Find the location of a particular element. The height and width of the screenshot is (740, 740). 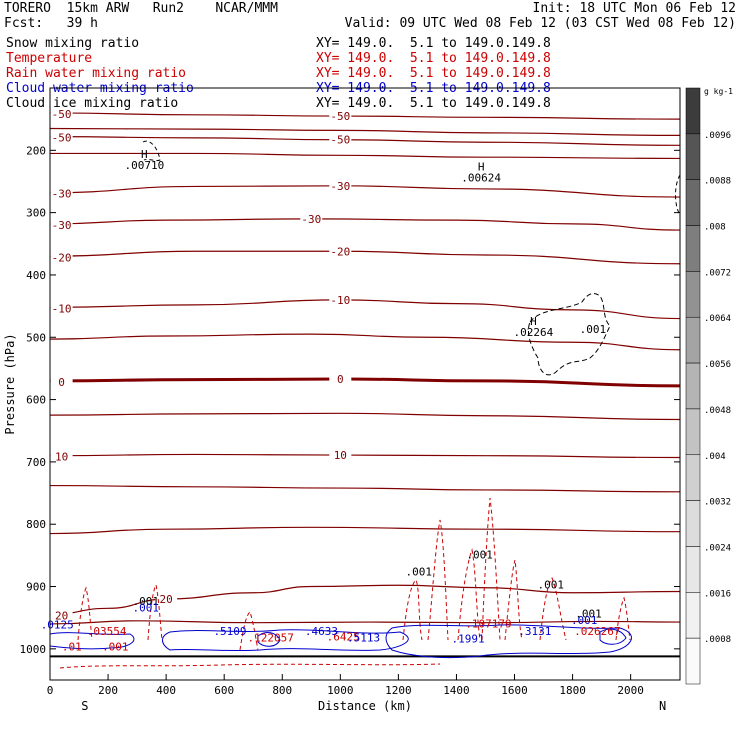

colorbar-label: .004 is located at coordinates (715, 457).